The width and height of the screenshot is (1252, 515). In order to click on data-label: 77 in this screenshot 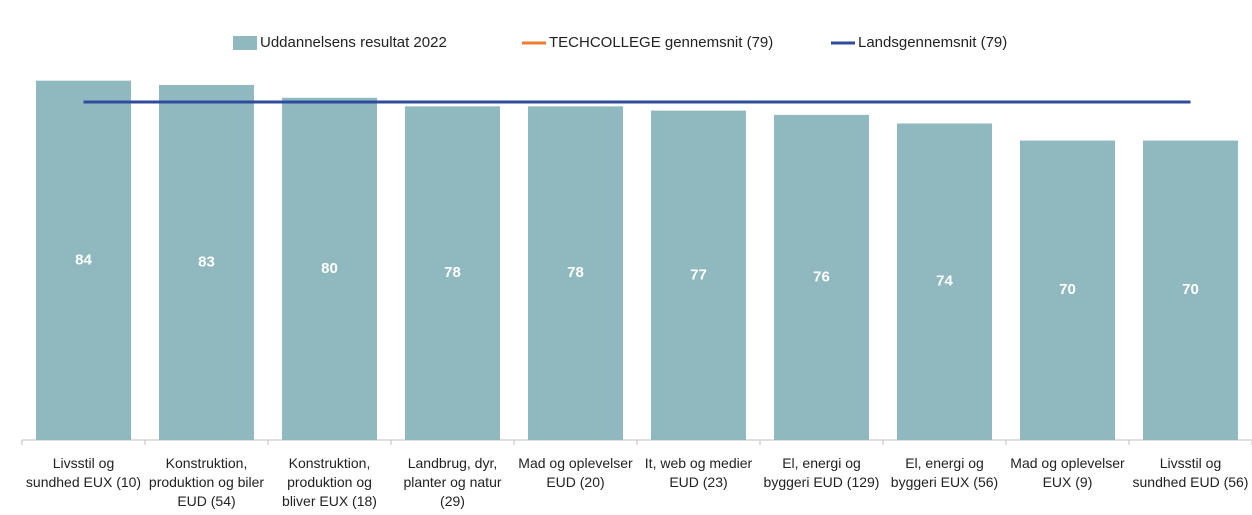, I will do `click(698, 274)`.